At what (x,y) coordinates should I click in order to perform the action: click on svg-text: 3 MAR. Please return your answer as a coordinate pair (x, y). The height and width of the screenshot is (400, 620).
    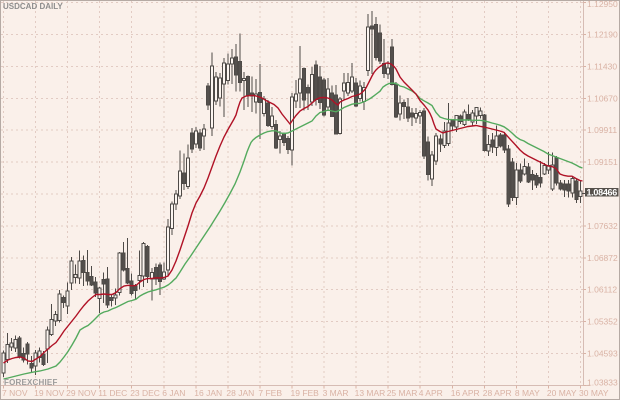
    Looking at the image, I should click on (336, 393).